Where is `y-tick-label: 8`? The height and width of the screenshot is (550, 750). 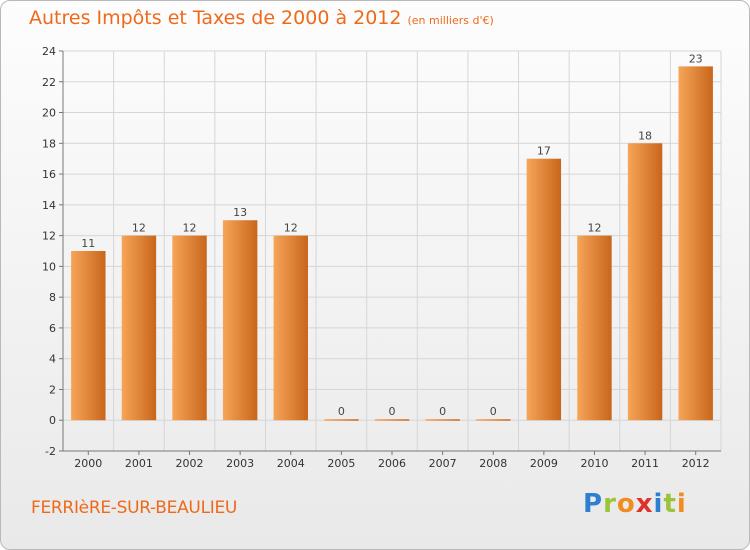
y-tick-label: 8 is located at coordinates (52, 297).